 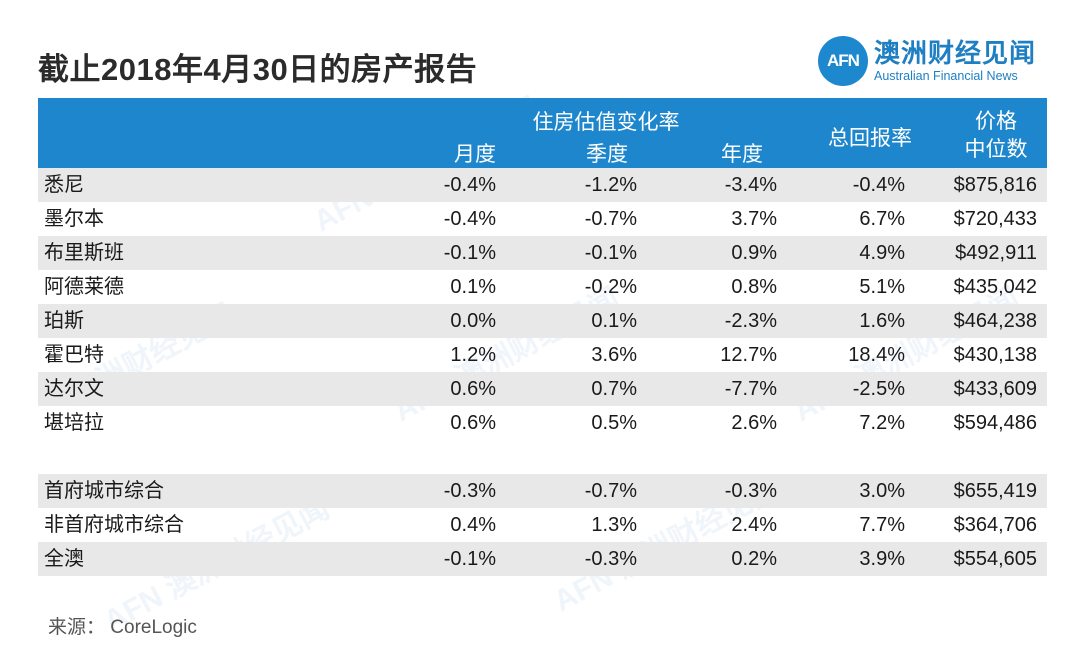 What do you see at coordinates (754, 525) in the screenshot?
I see `cell-year: 2.4%` at bounding box center [754, 525].